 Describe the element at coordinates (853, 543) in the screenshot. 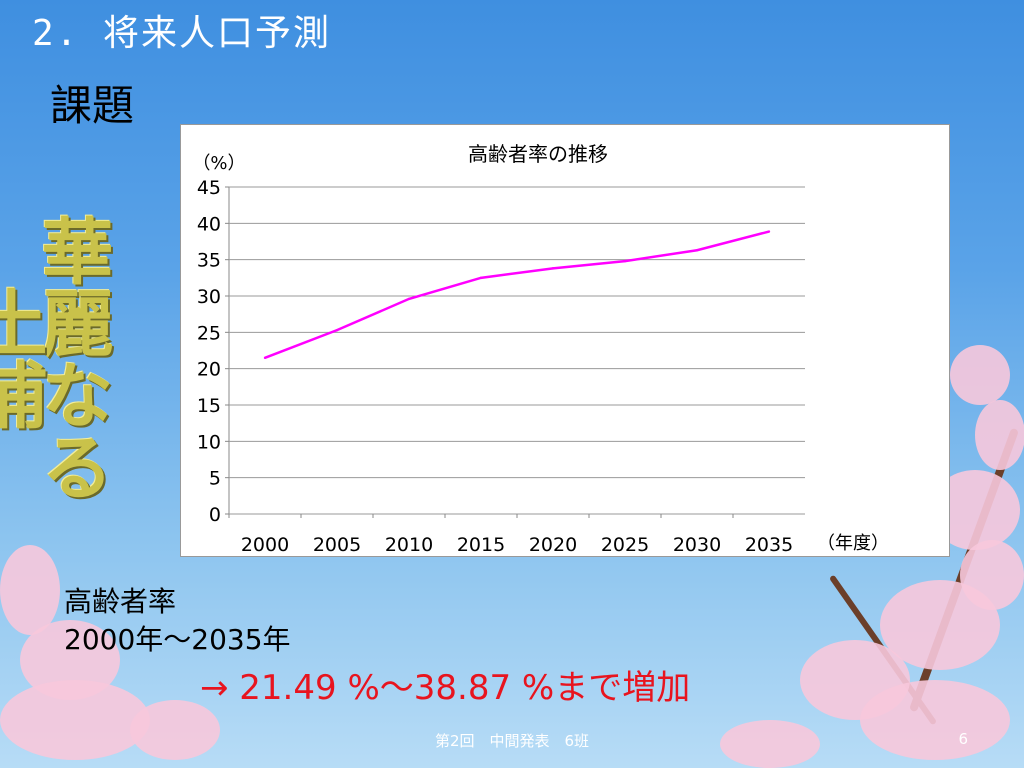

I see `x-axis-label: （年度）` at that location.